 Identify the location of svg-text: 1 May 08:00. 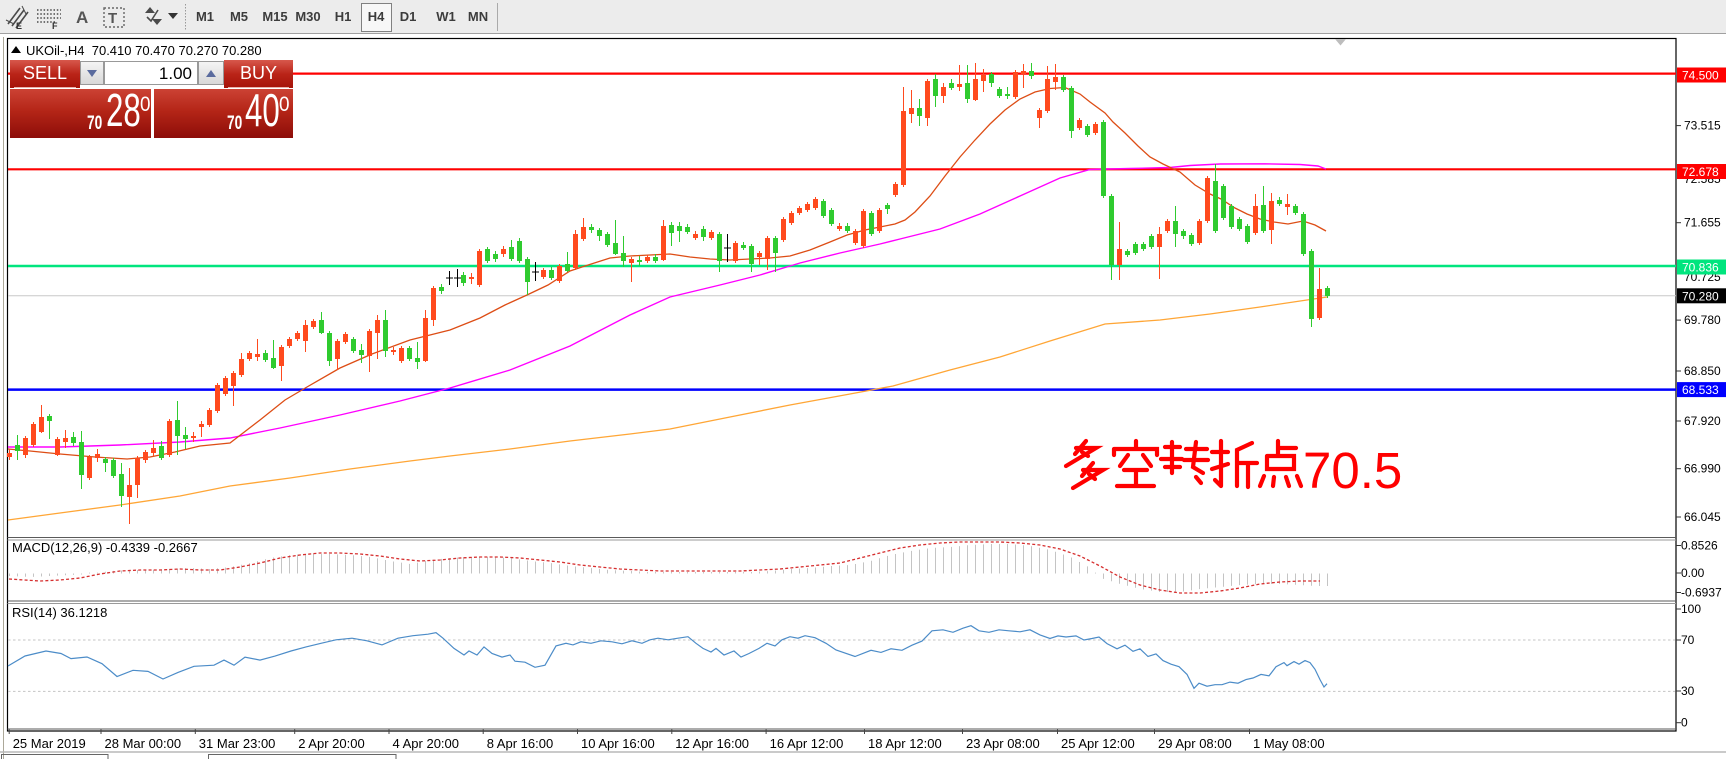
(1289, 743).